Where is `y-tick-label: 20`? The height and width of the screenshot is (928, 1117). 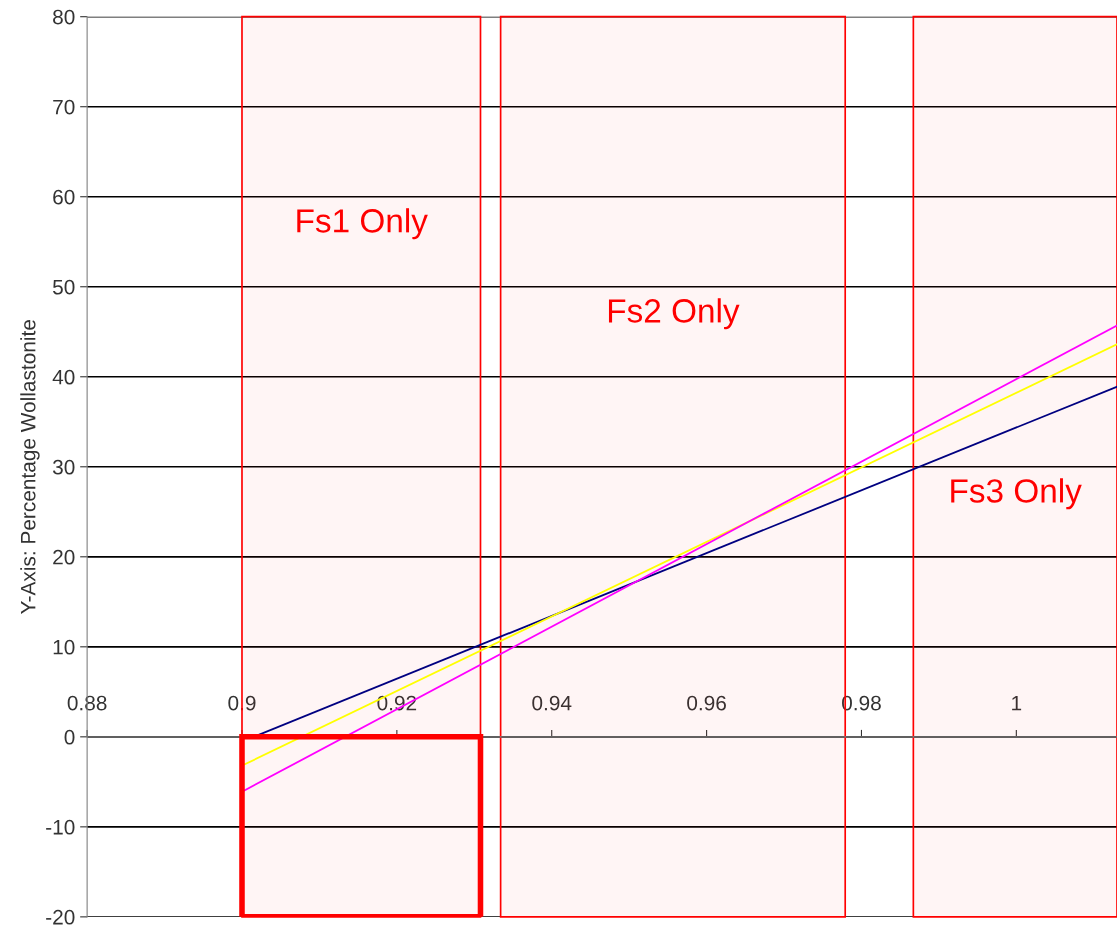
y-tick-label: 20 is located at coordinates (64, 557).